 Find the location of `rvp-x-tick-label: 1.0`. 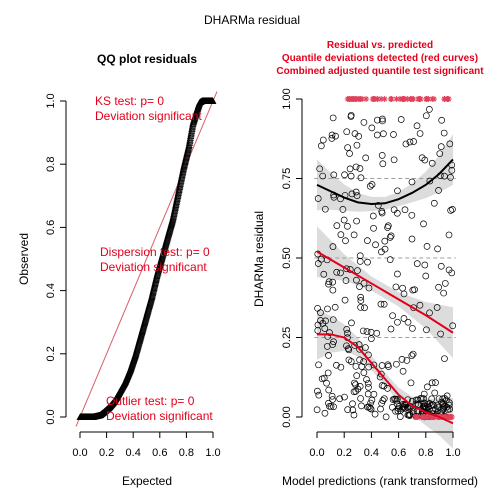

rvp-x-tick-label: 1.0 is located at coordinates (452, 453).